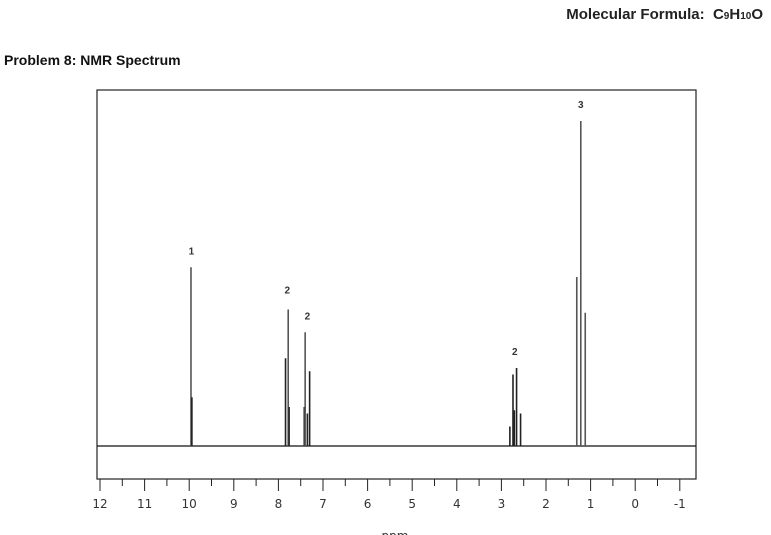 This screenshot has height=535, width=771. Describe the element at coordinates (635, 14) in the screenshot. I see `formula-label: Molecular Formula:` at that location.